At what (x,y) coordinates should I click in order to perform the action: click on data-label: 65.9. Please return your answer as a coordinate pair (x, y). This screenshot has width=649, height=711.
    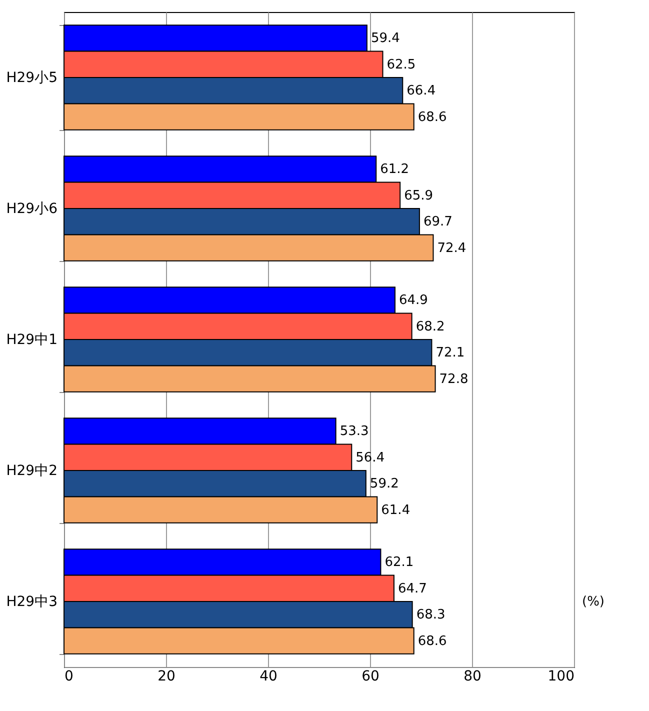
    Looking at the image, I should click on (419, 196).